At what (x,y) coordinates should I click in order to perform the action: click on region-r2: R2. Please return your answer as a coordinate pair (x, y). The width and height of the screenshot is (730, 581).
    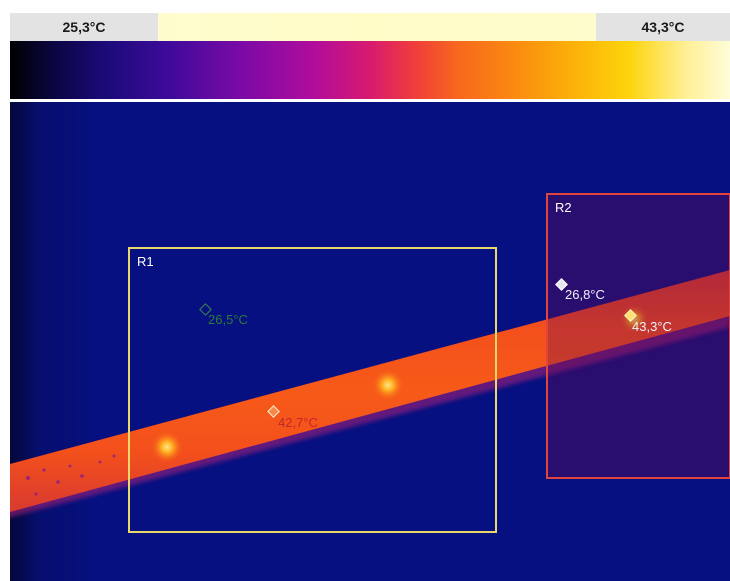
    Looking at the image, I should click on (638, 336).